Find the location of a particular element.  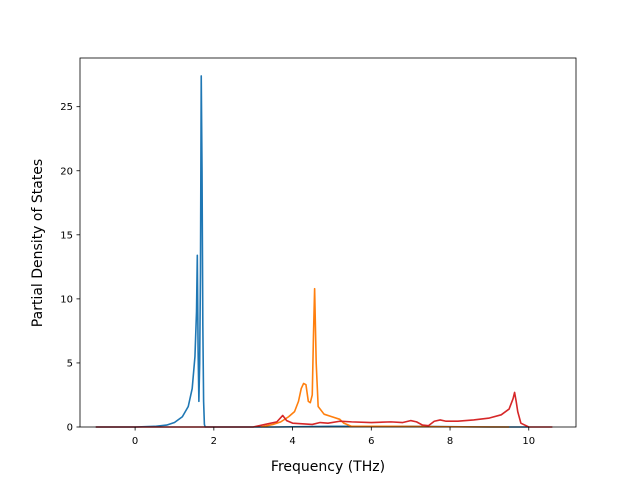

y-tick-label: 0 is located at coordinates (70, 428).